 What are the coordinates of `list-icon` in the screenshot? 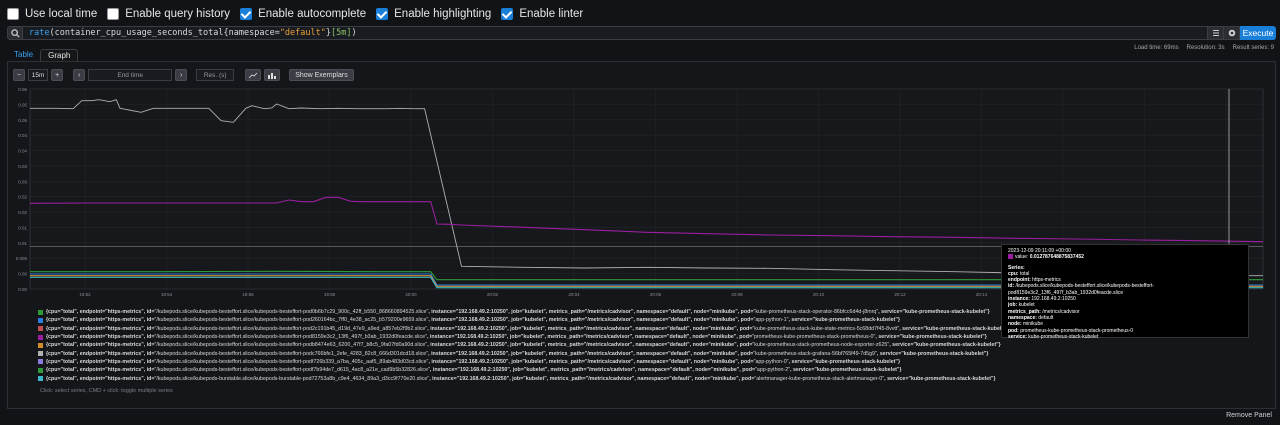 It's located at (1215, 33).